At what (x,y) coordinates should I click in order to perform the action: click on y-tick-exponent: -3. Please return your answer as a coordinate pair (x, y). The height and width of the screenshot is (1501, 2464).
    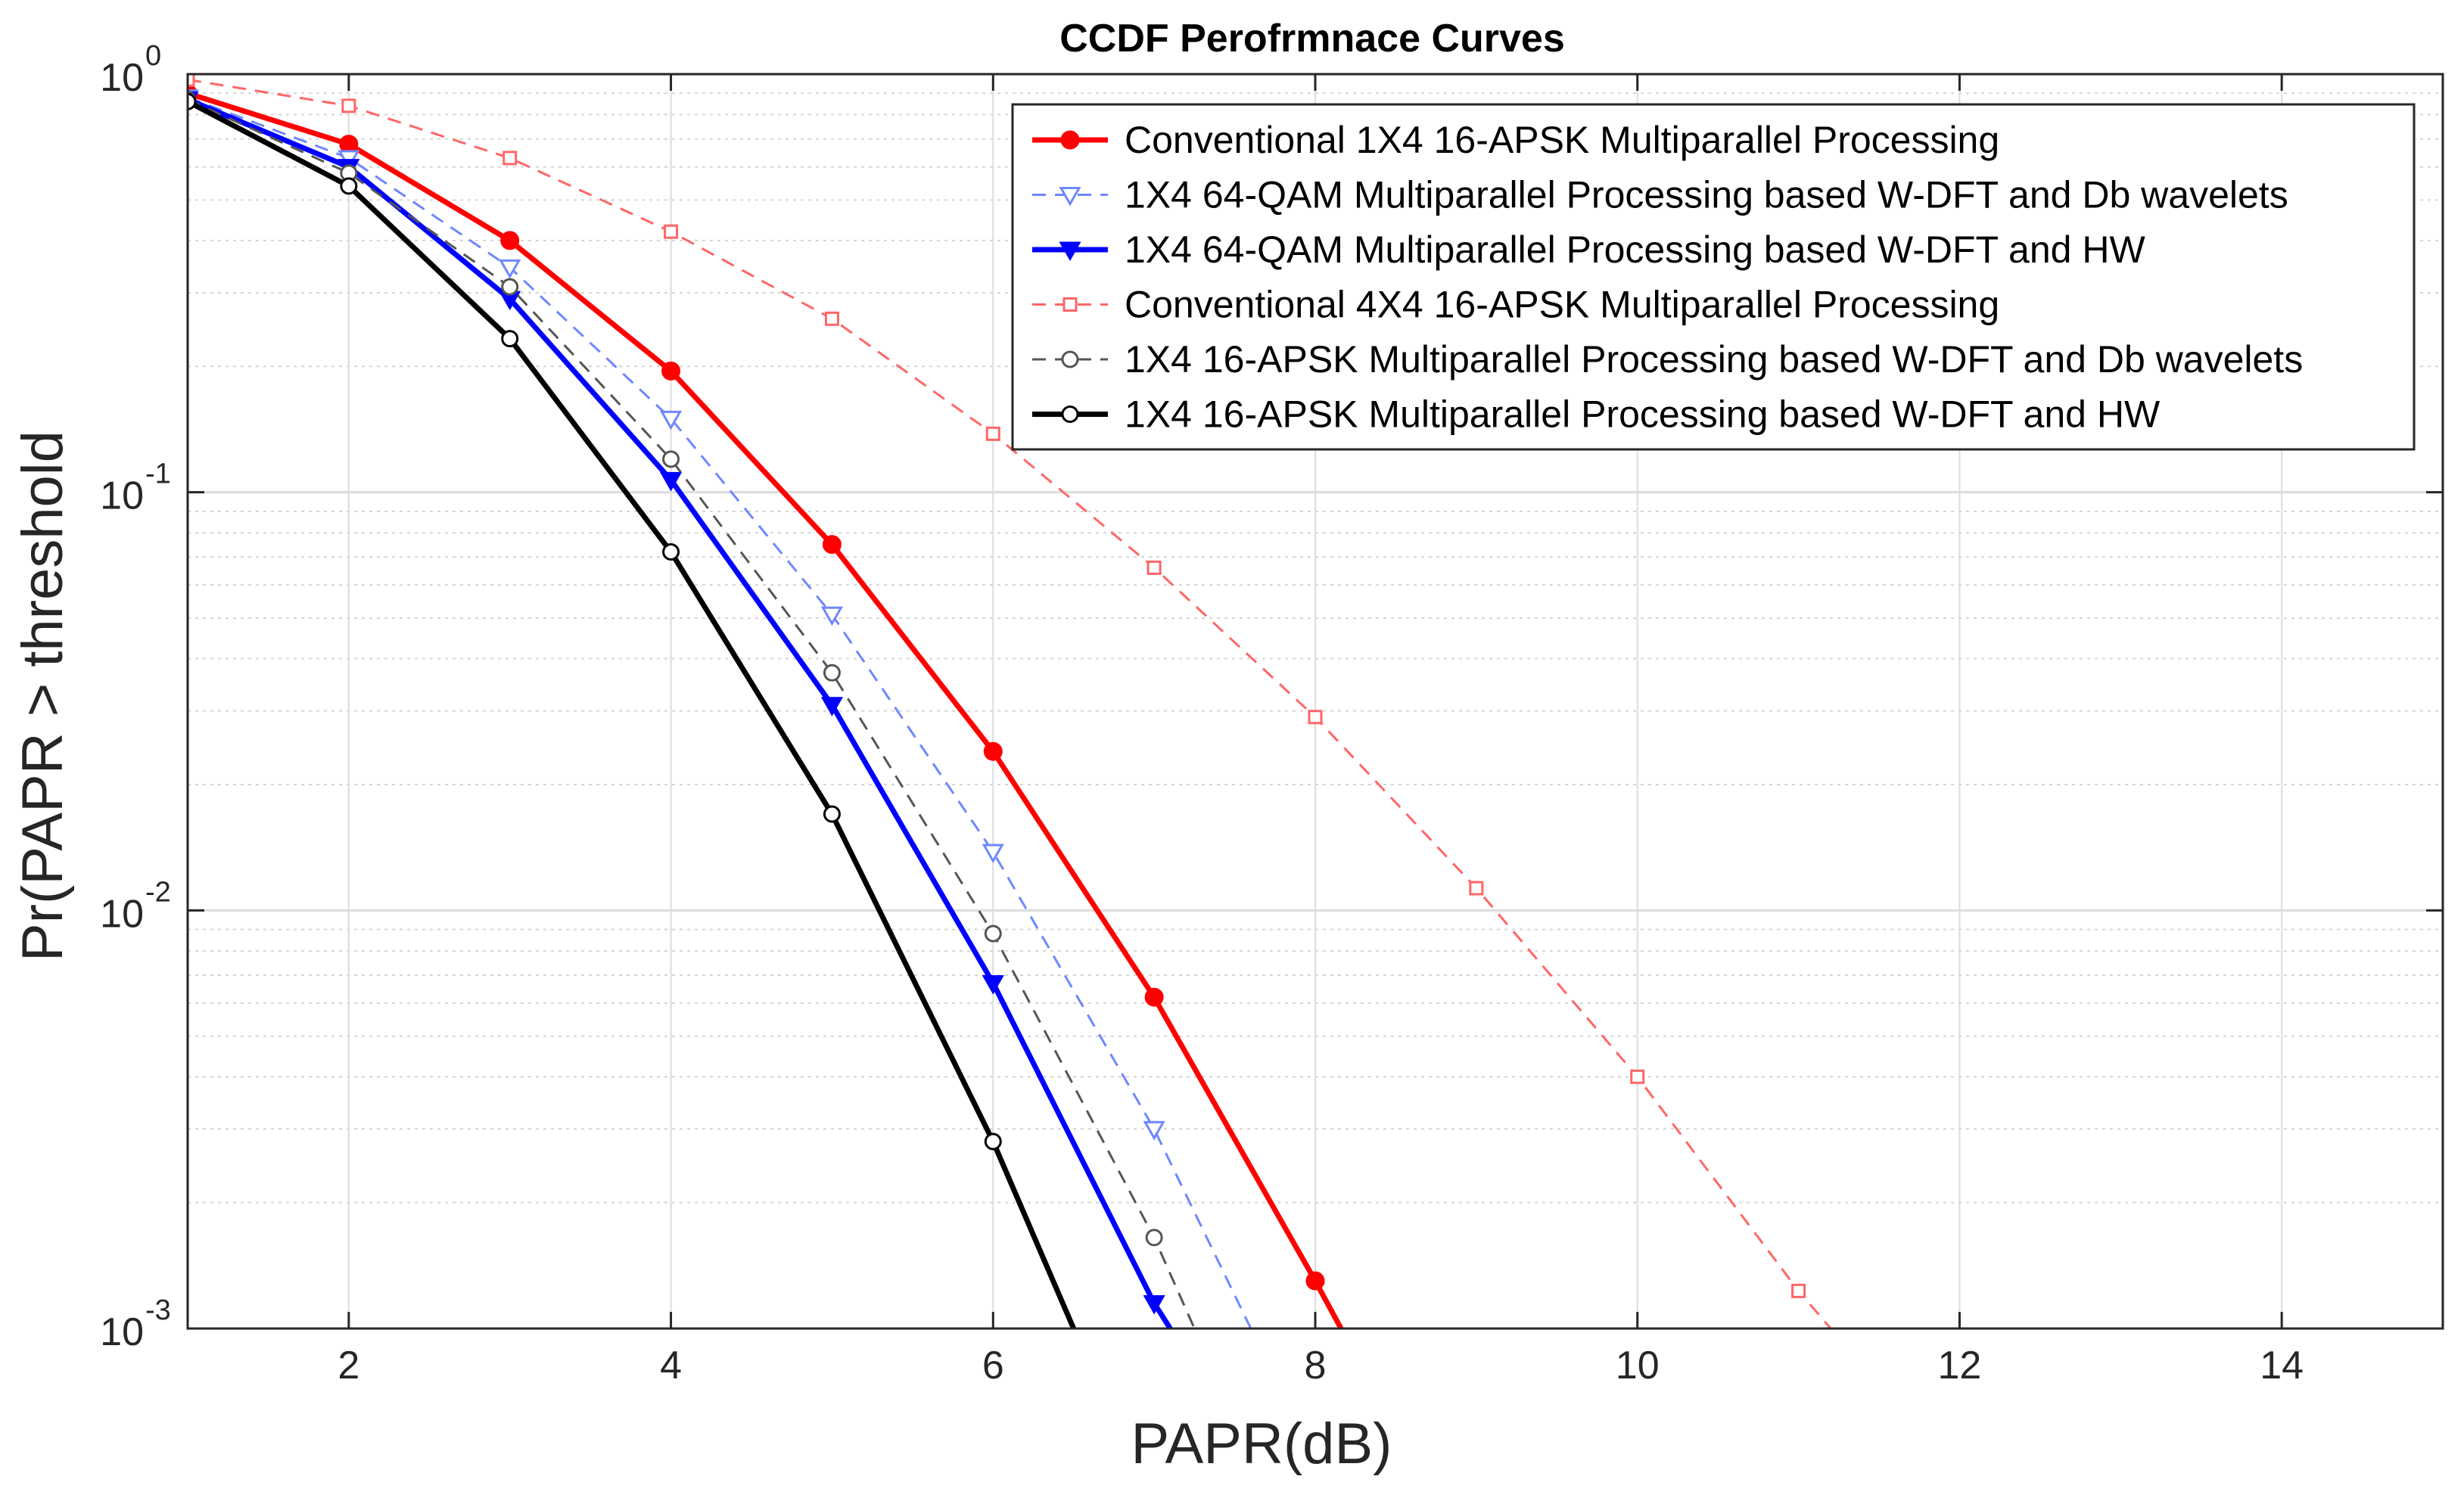
    Looking at the image, I should click on (158, 1310).